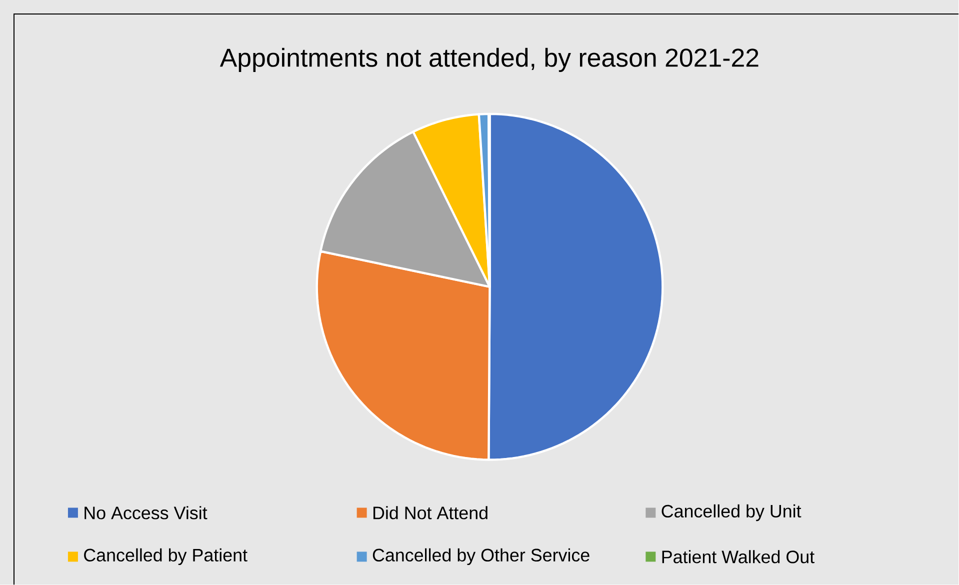  I want to click on chart-title: Appointments not attended, by reason 2021-22, so click(489, 60).